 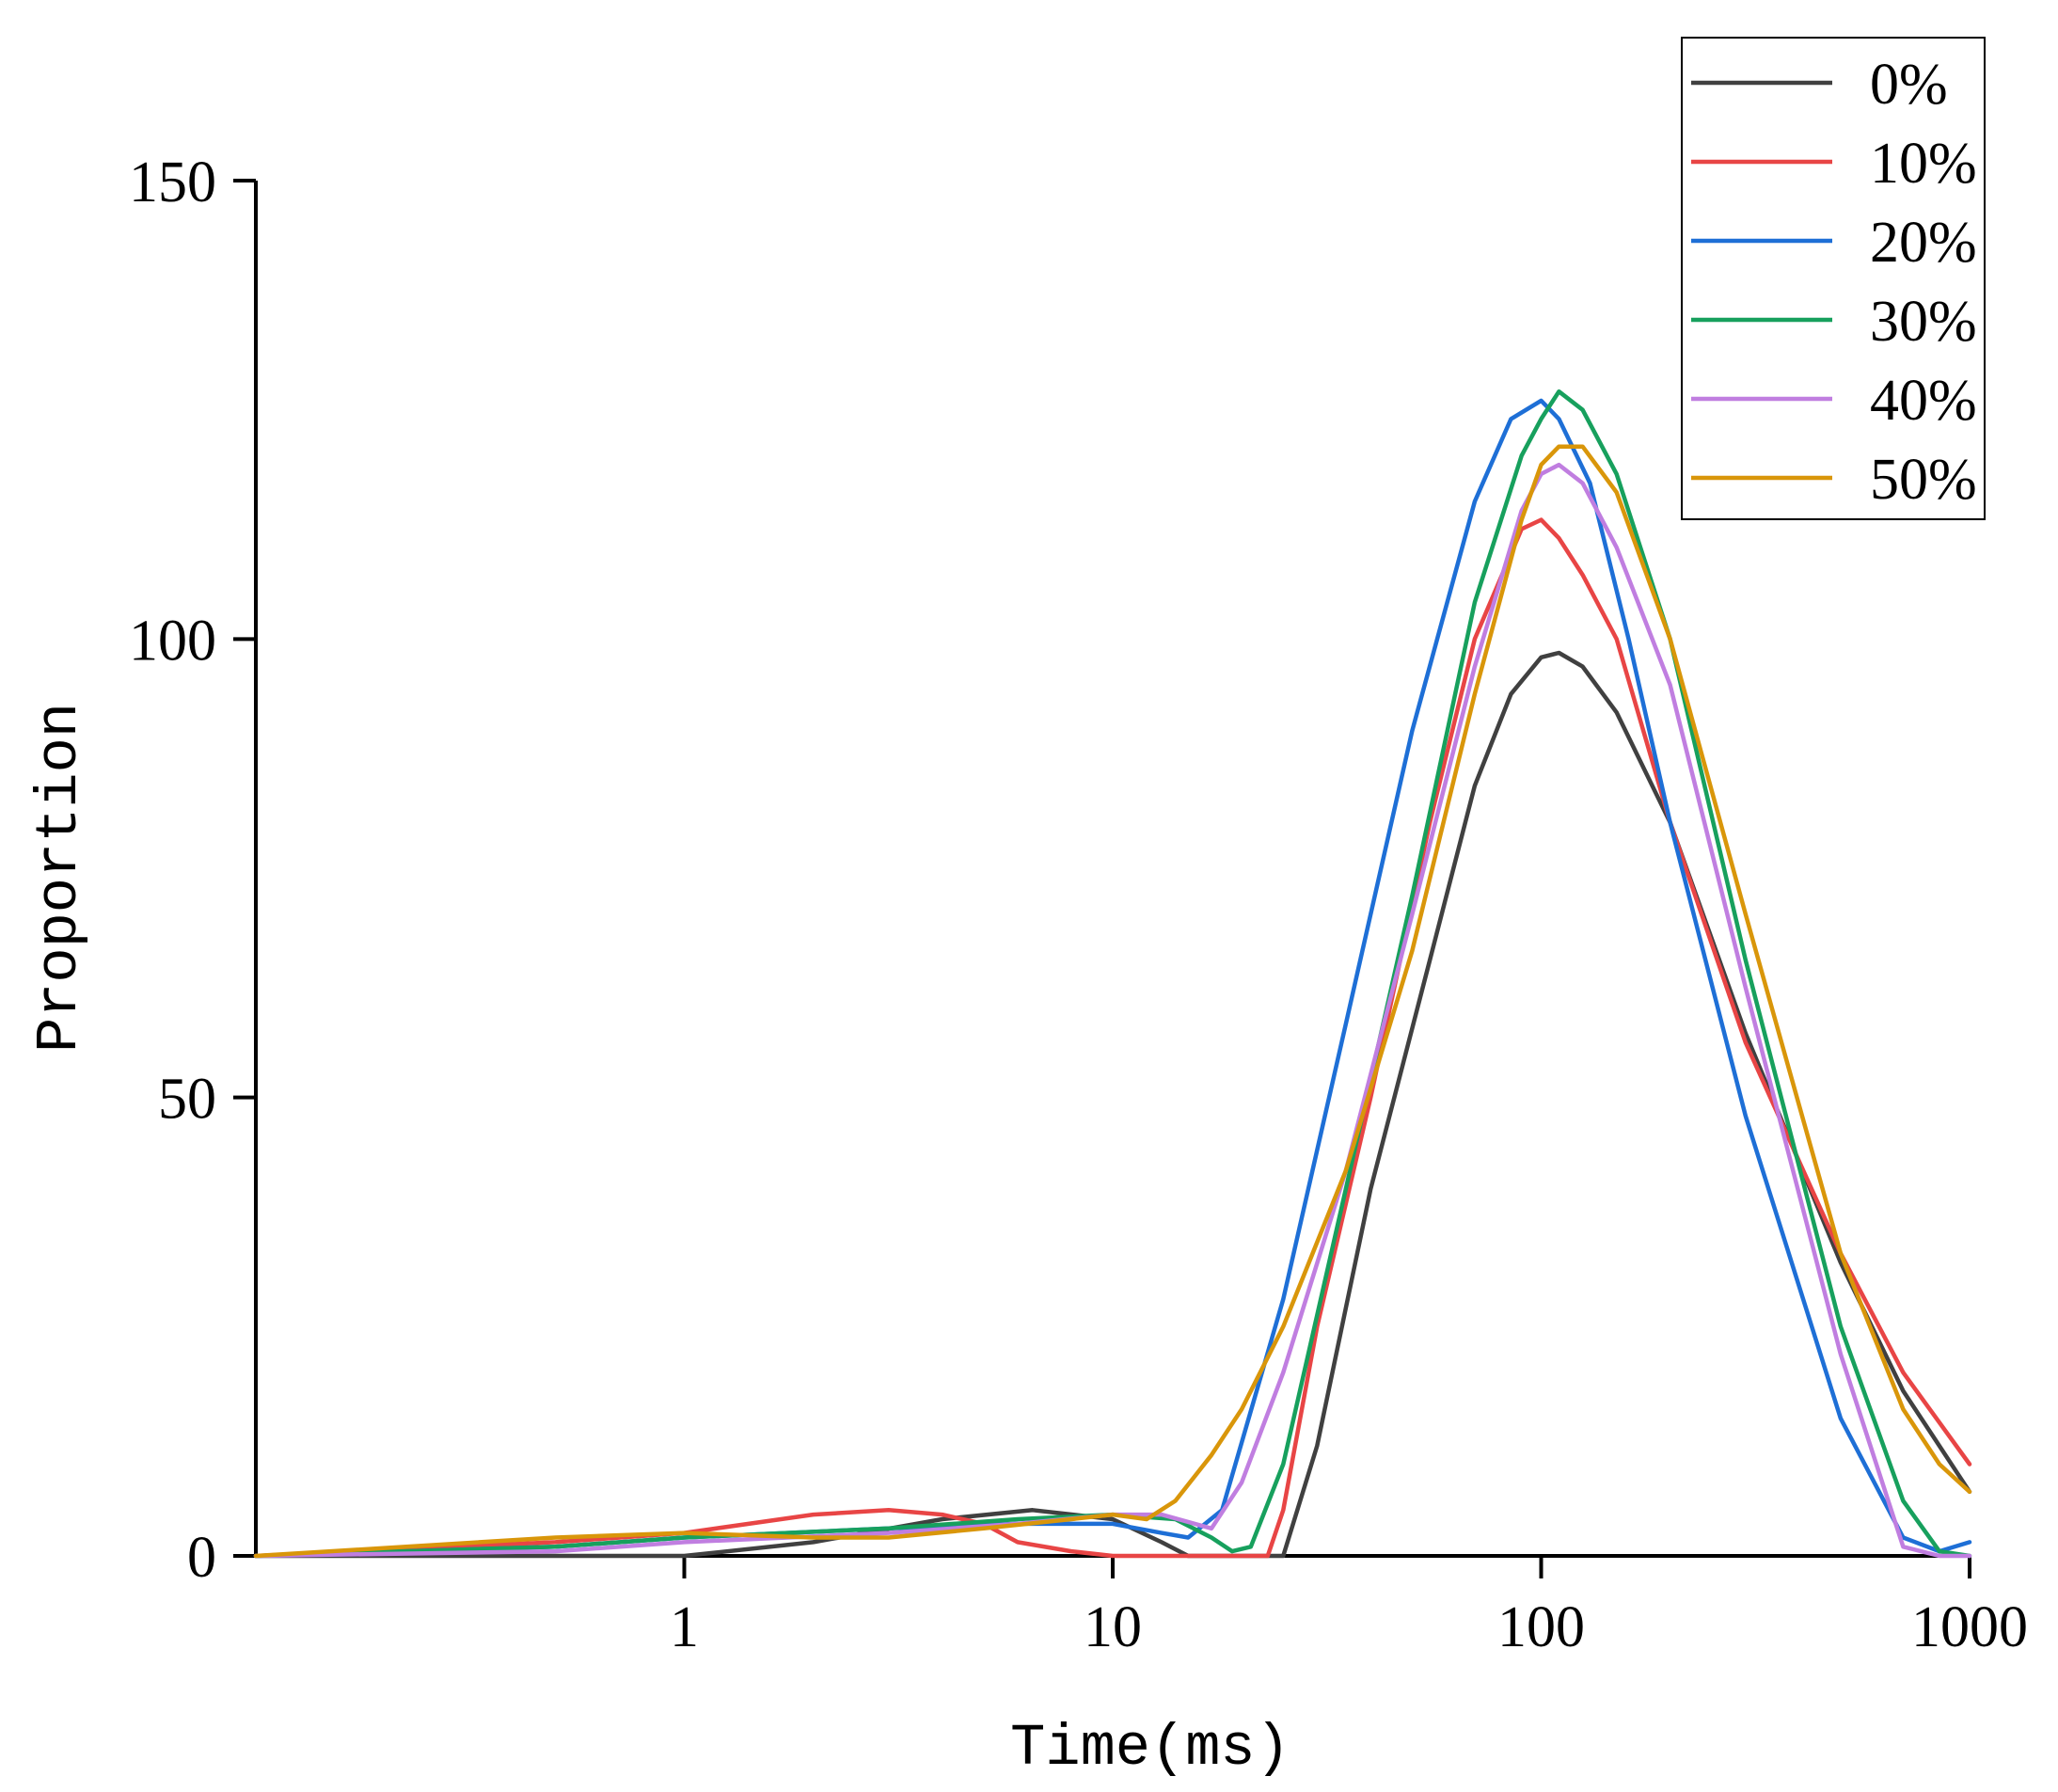 What do you see at coordinates (1909, 85) in the screenshot?
I see `legend-label: 0%` at bounding box center [1909, 85].